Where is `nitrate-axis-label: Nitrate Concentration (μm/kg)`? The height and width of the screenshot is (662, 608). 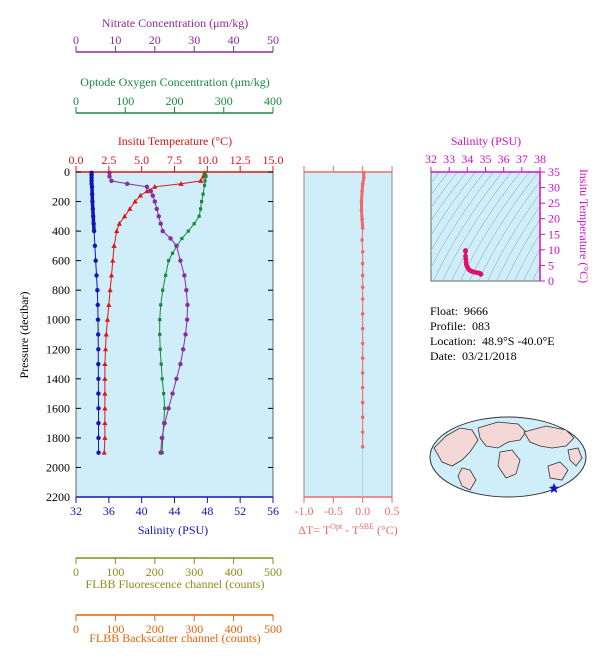 nitrate-axis-label: Nitrate Concentration (μm/kg) is located at coordinates (175, 23).